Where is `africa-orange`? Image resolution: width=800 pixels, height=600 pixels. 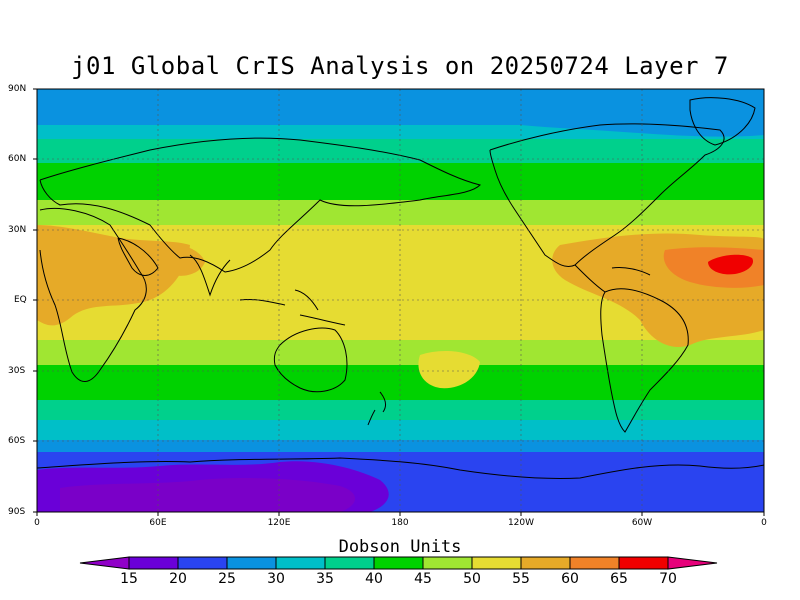
africa-orange is located at coordinates (113, 275).